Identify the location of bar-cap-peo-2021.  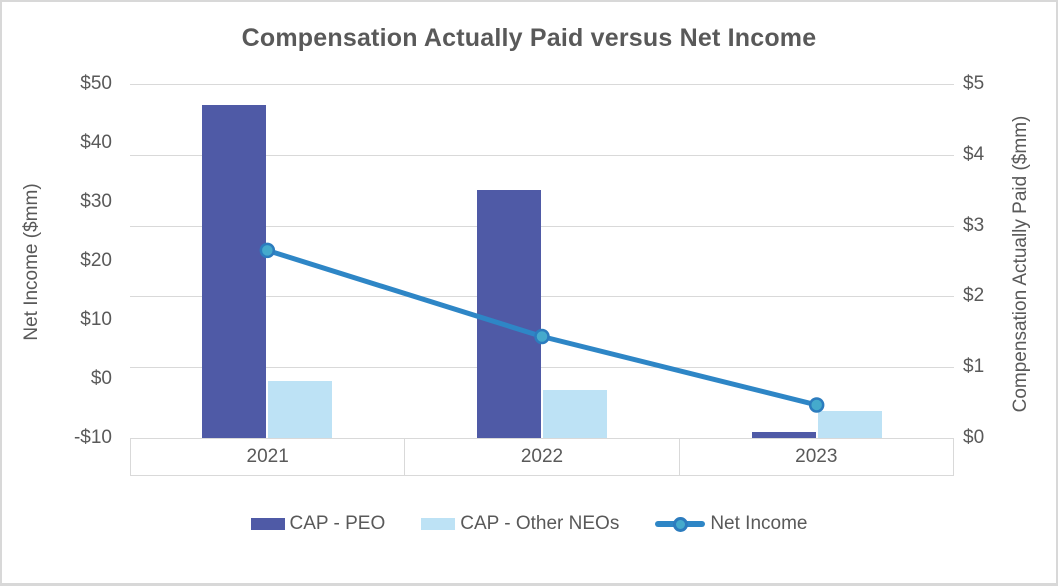
(234, 271).